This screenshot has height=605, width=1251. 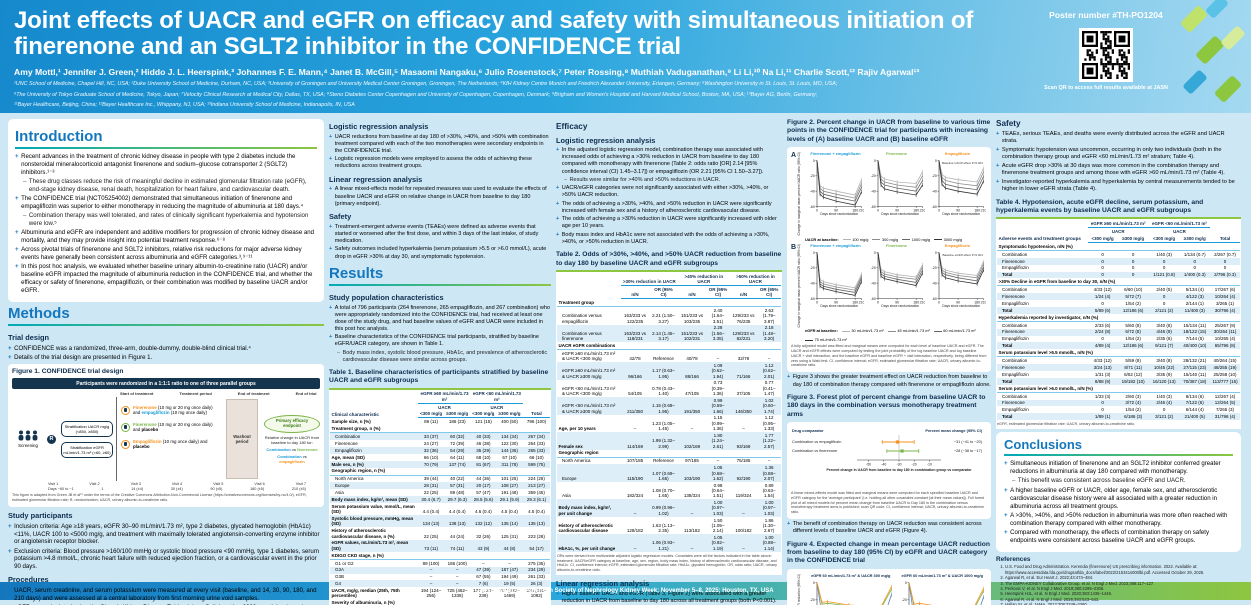 I want to click on table-cell: 5/134 (4), so click(x=1194, y=290).